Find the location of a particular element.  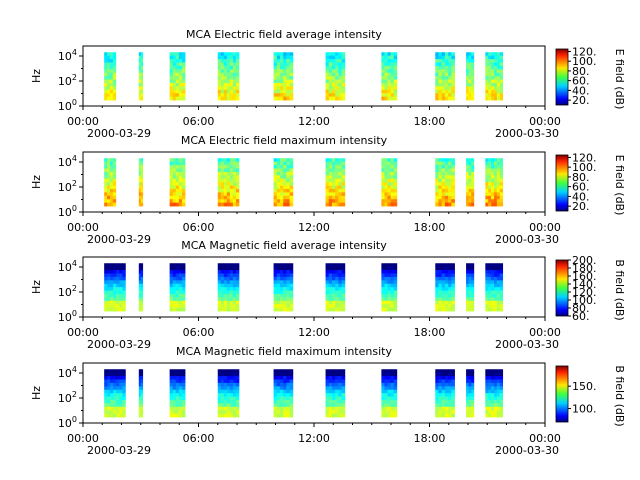

colorbar-tick-label: 60. is located at coordinates (581, 316).